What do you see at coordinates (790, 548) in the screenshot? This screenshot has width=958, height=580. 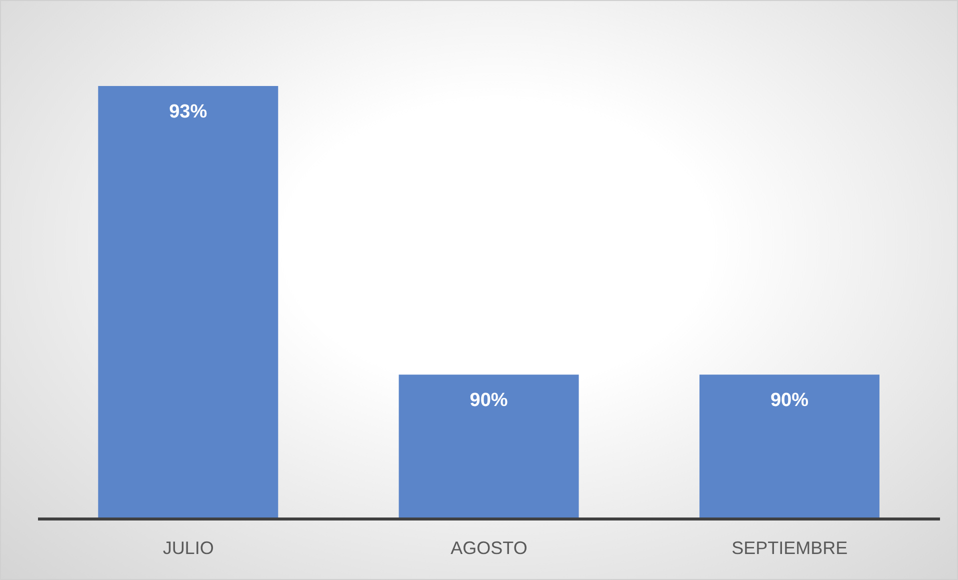 I see `x-tick-label: SEPTIEMBRE` at bounding box center [790, 548].